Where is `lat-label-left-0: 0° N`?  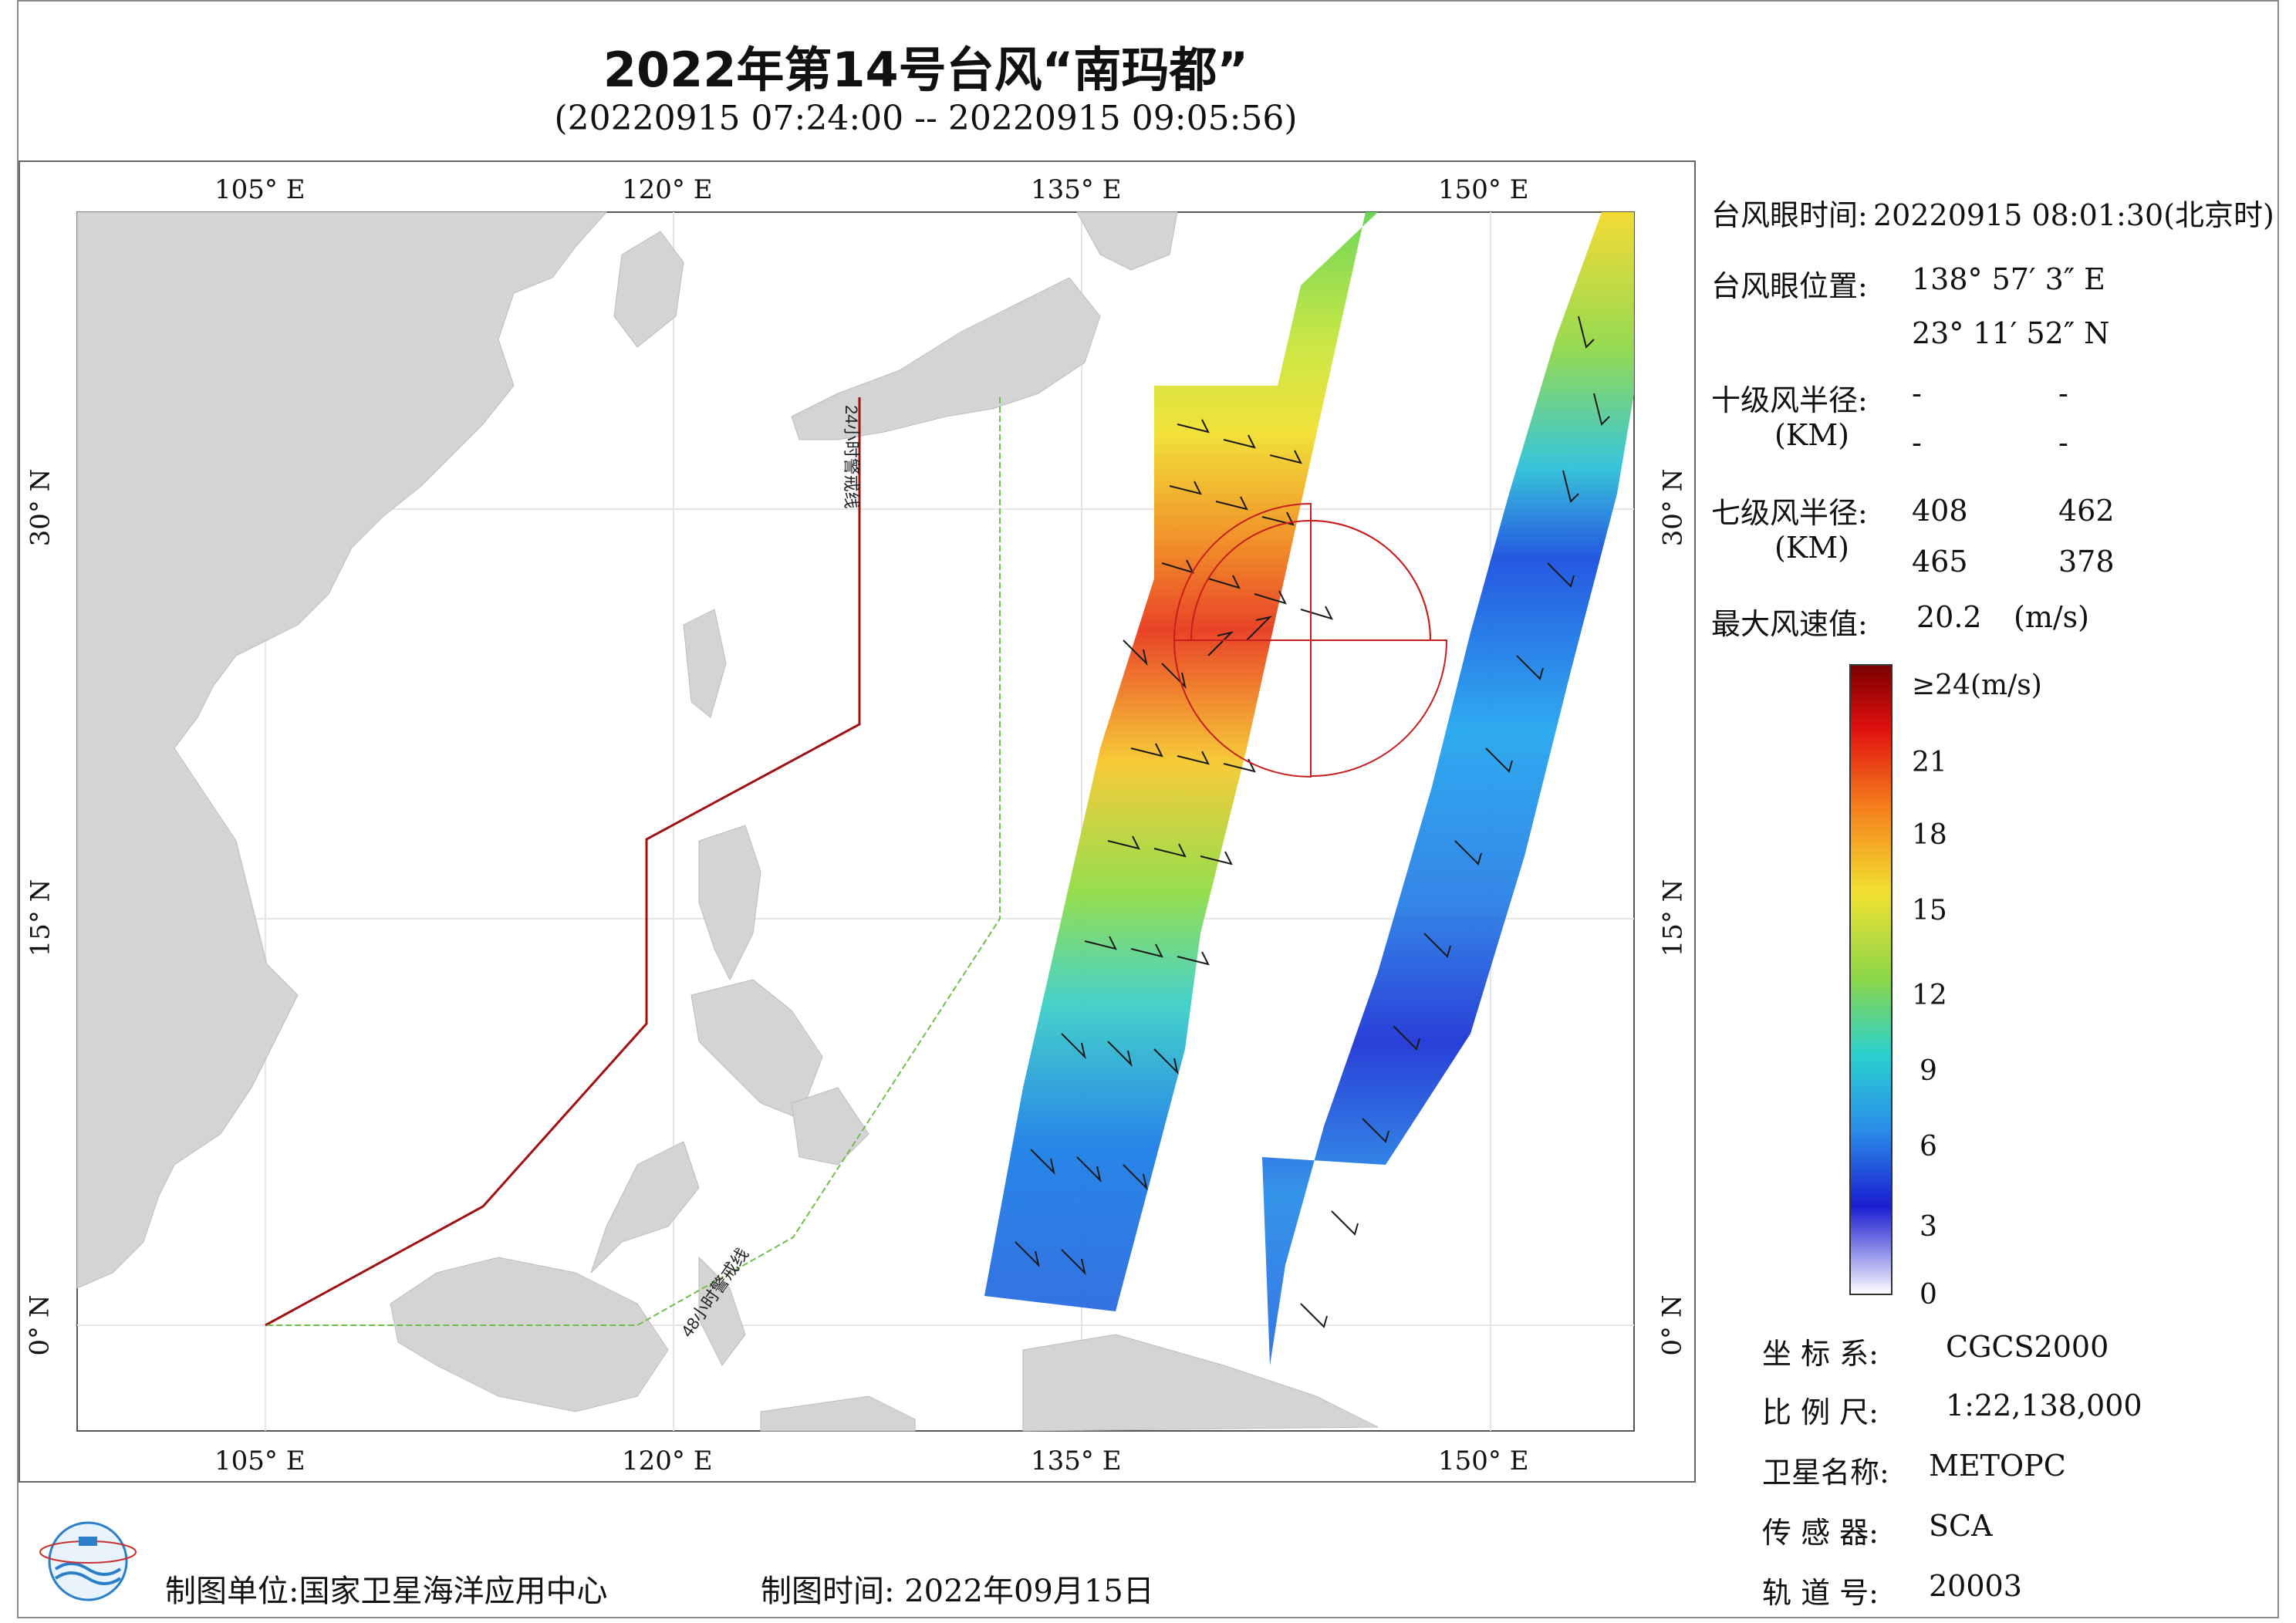 lat-label-left-0: 0° N is located at coordinates (40, 1325).